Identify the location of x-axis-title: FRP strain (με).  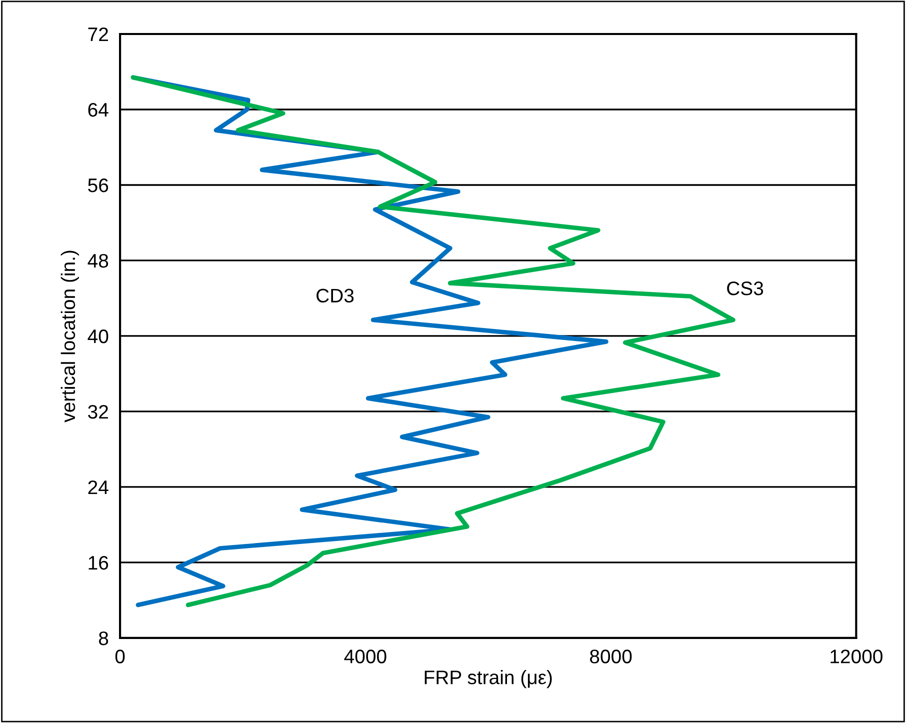
(488, 679).